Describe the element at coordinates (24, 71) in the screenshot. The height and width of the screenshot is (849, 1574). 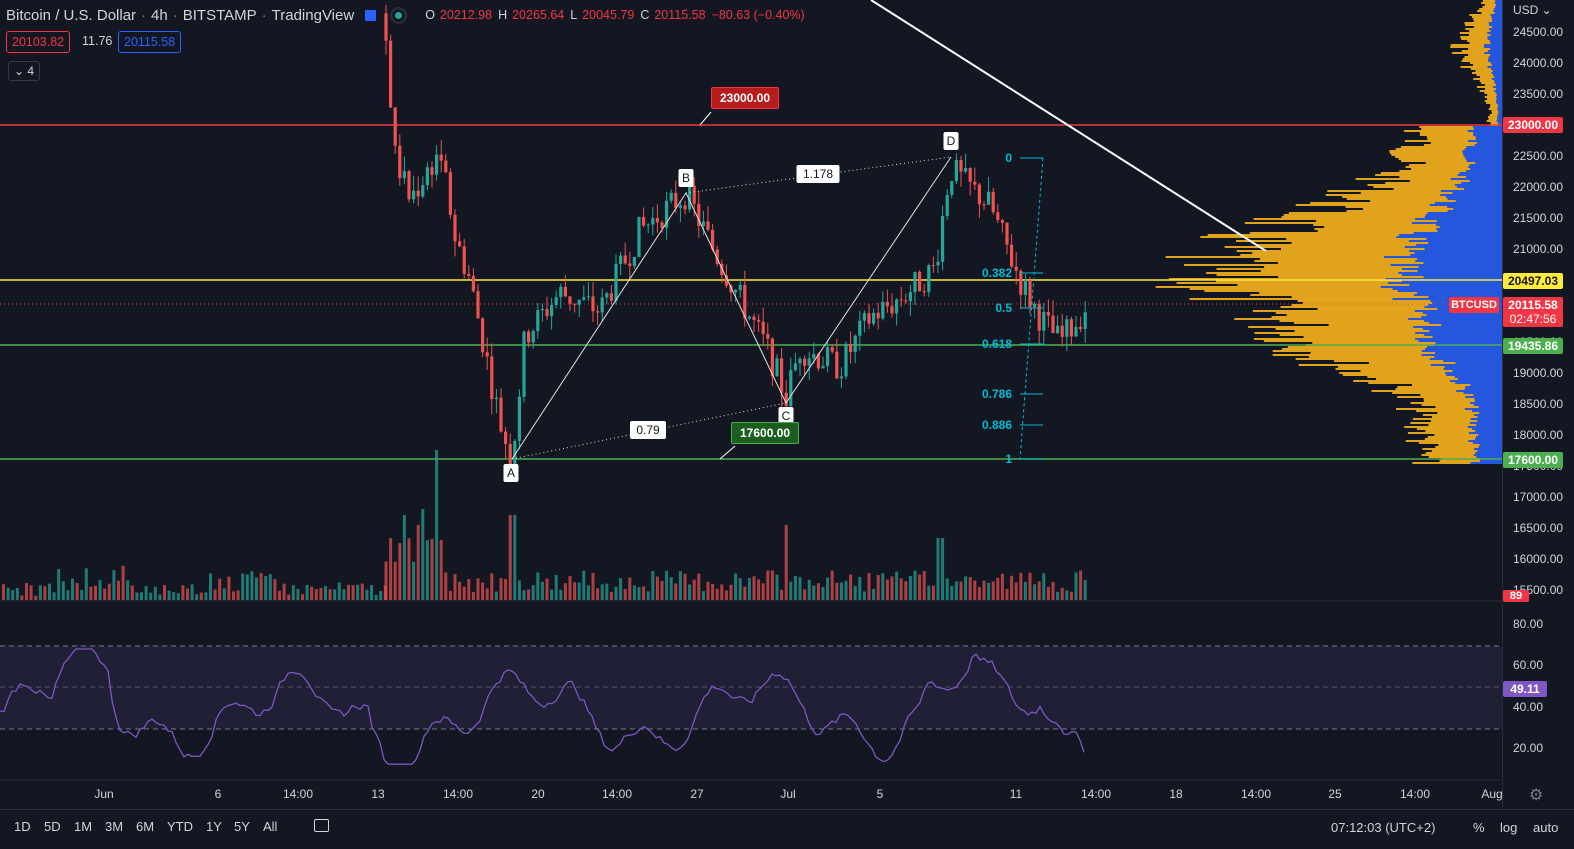
I see `indicators-toggle: ⌄ 4` at that location.